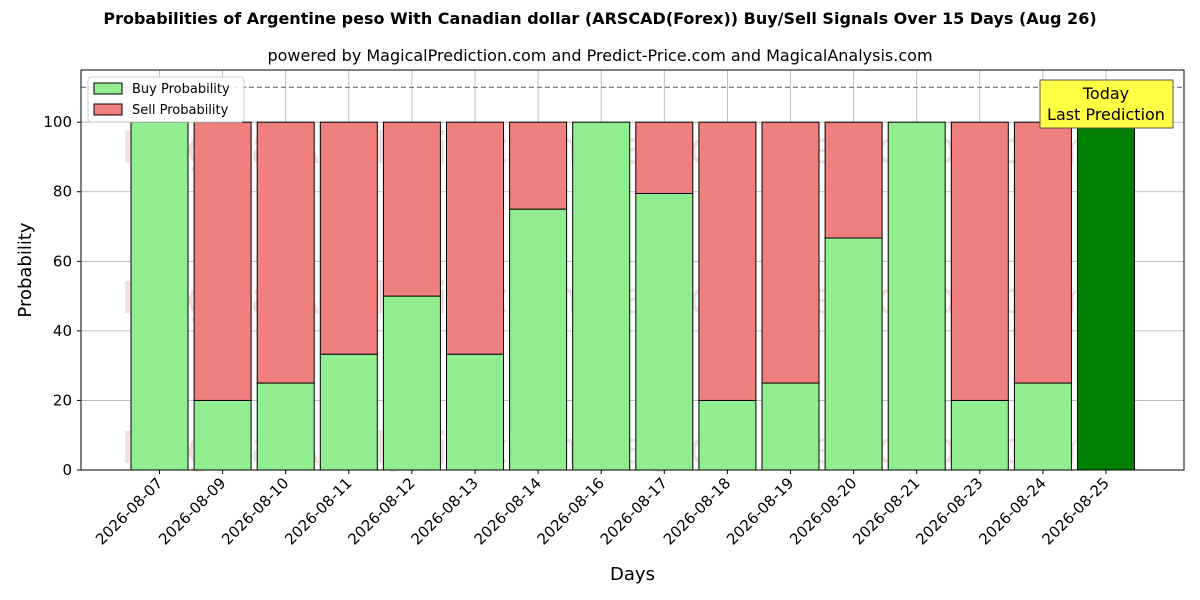 This screenshot has height=600, width=1200. What do you see at coordinates (57, 122) in the screenshot?
I see `y-tick-label: 100` at bounding box center [57, 122].